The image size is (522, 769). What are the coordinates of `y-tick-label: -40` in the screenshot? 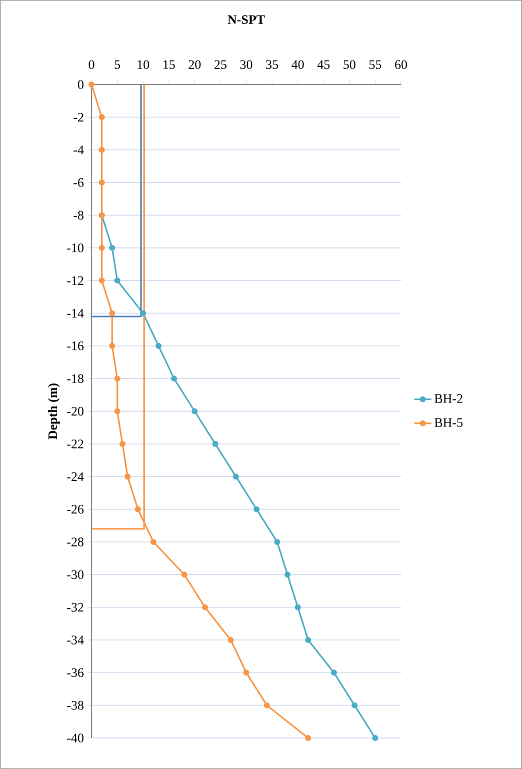 It's located at (75, 738).